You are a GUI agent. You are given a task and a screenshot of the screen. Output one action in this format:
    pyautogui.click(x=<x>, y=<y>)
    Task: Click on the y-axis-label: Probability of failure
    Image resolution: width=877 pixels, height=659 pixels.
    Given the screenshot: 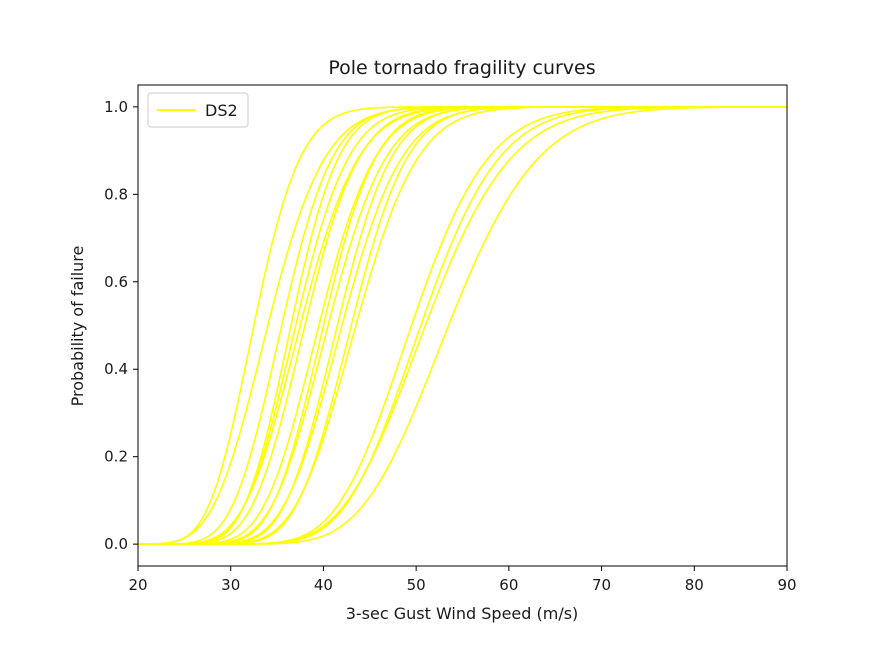 What is the action you would take?
    pyautogui.click(x=77, y=326)
    